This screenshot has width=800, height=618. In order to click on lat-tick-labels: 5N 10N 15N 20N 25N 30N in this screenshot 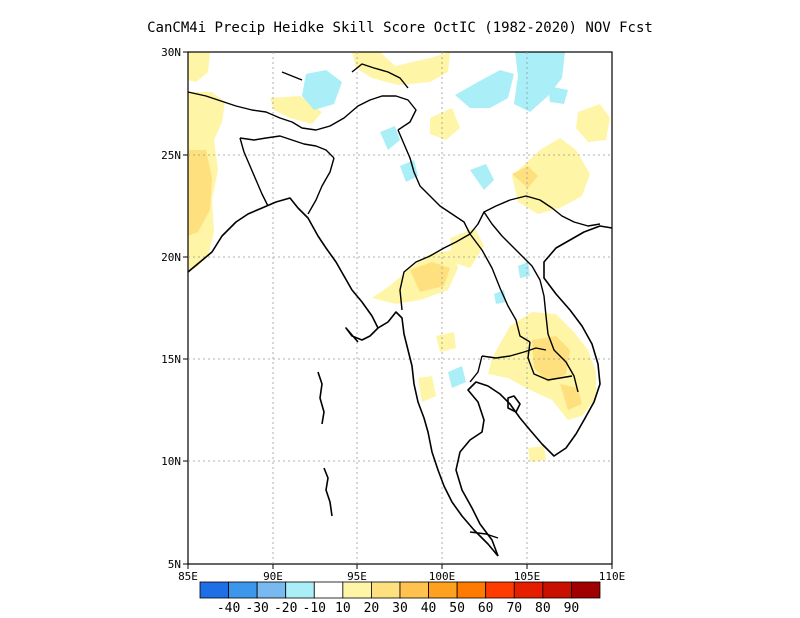, I will do `click(171, 308)`.